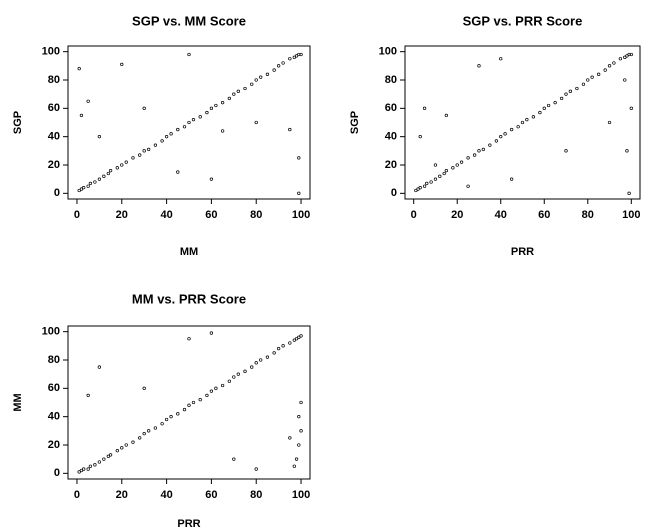 Image resolution: width=648 pixels, height=532 pixels. I want to click on y-axis-label: SGP, so click(18, 122).